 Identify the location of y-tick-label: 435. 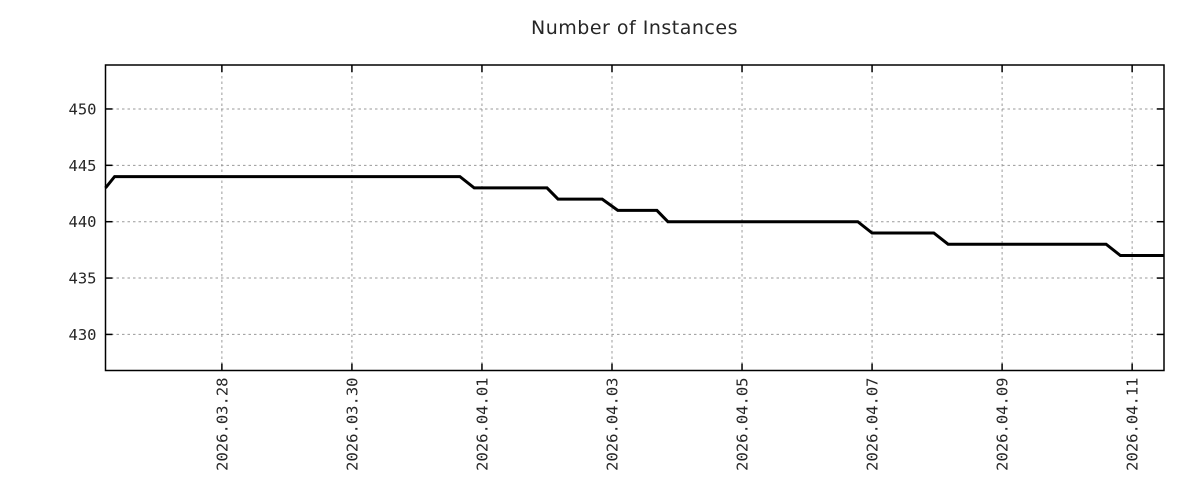
(83, 279).